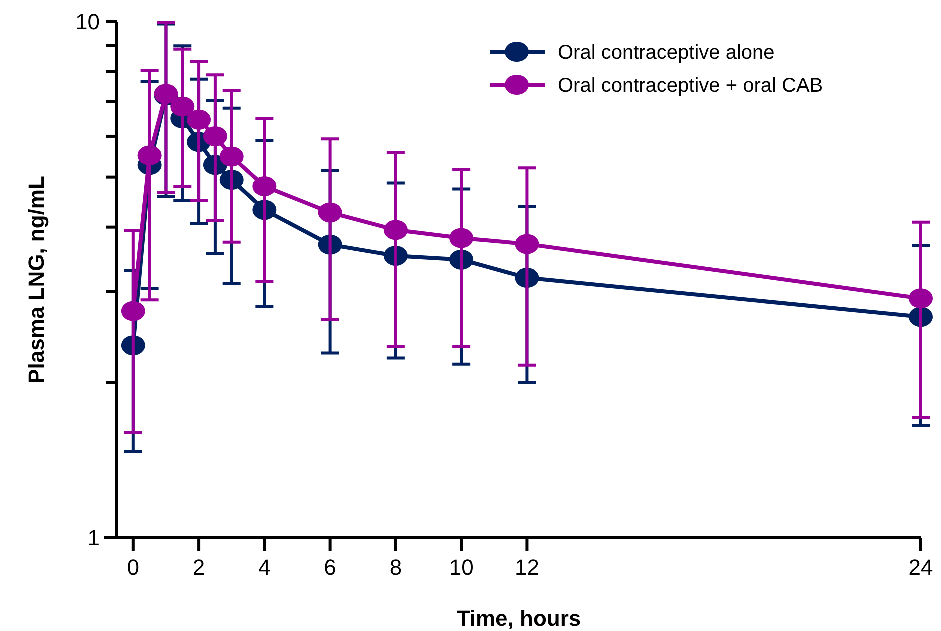 This screenshot has height=631, width=941. Describe the element at coordinates (691, 86) in the screenshot. I see `legend-label: Oral contraceptive + oral CAB` at that location.